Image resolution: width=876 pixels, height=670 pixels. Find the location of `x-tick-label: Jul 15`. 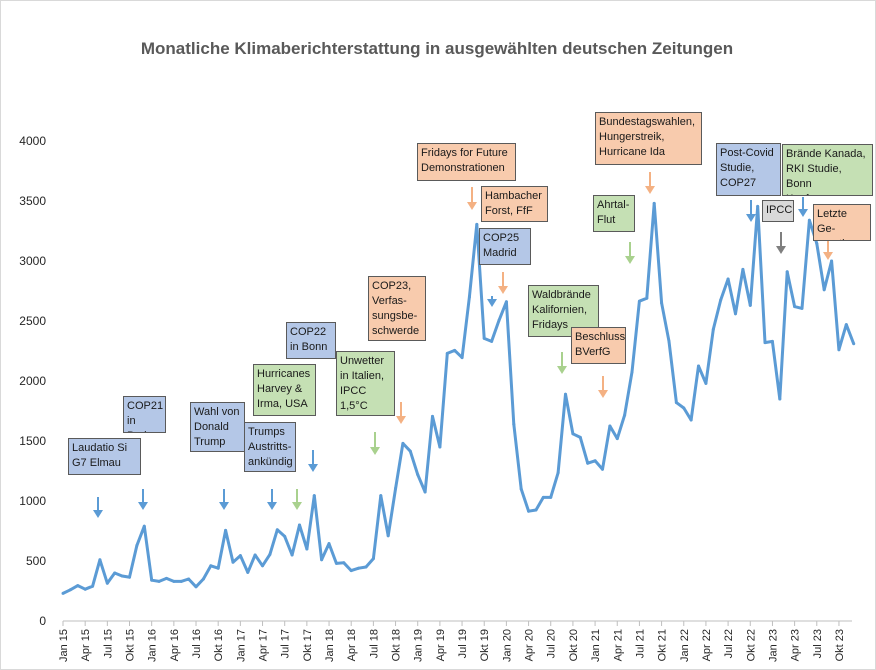

x-tick-label: Jul 15 is located at coordinates (108, 643).